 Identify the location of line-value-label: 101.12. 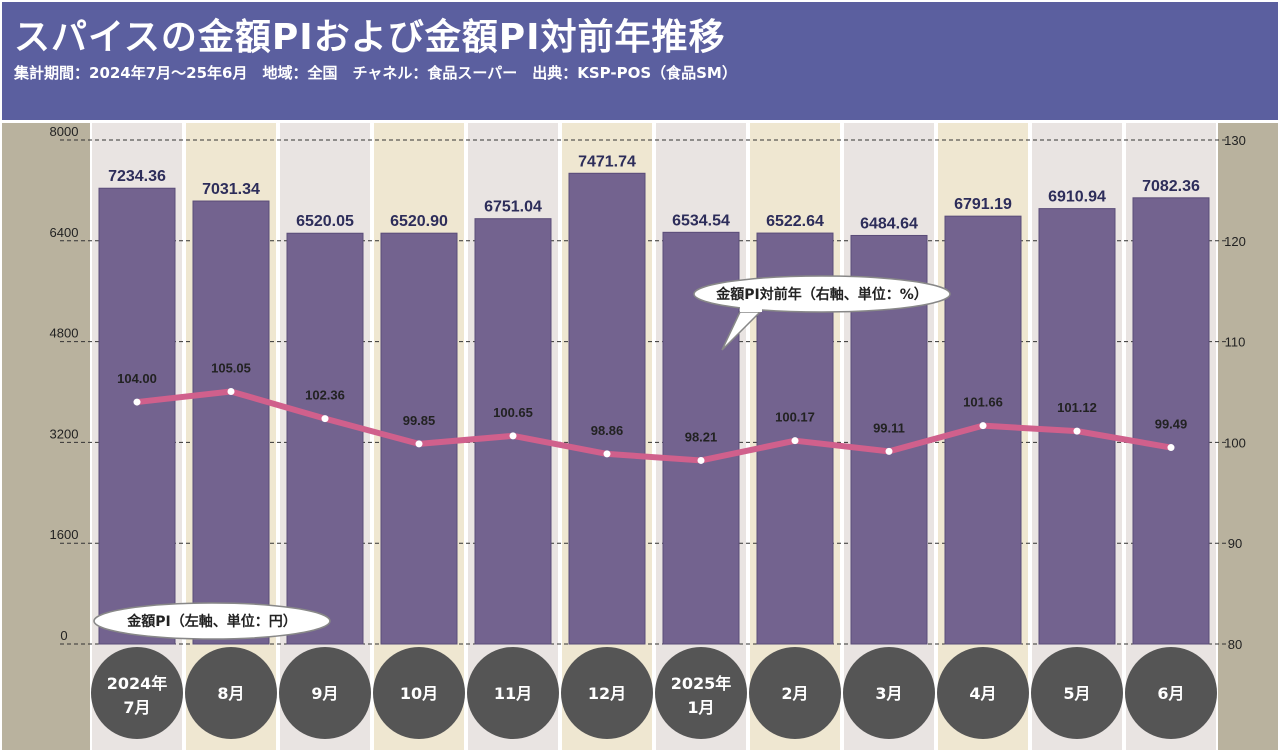
(1077, 407).